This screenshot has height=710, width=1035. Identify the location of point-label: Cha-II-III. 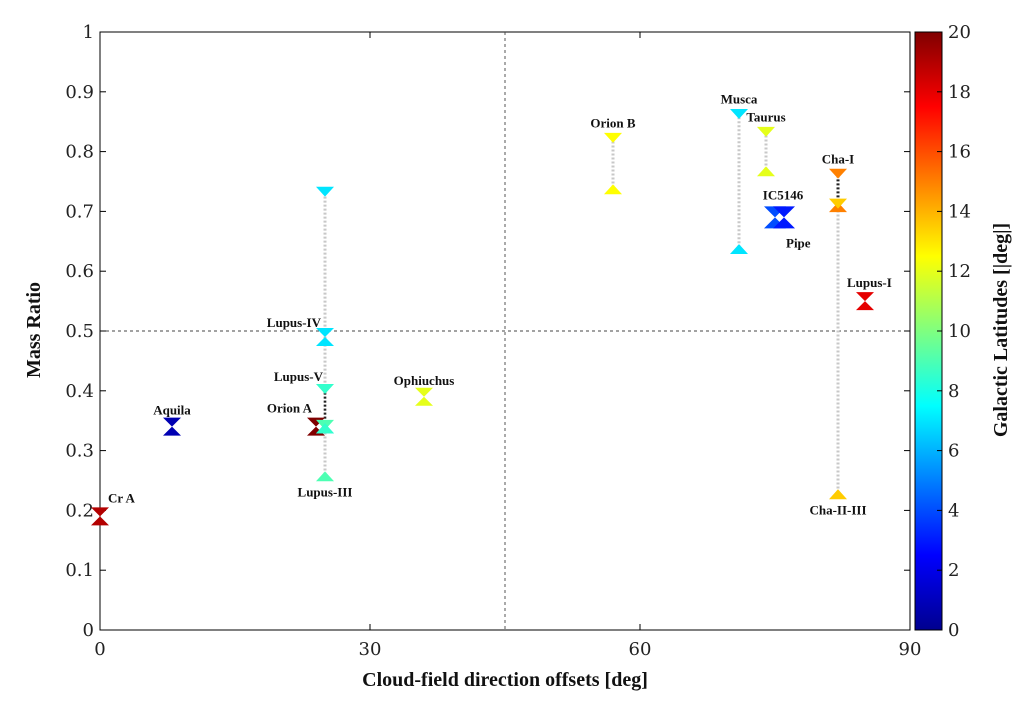
(837, 509).